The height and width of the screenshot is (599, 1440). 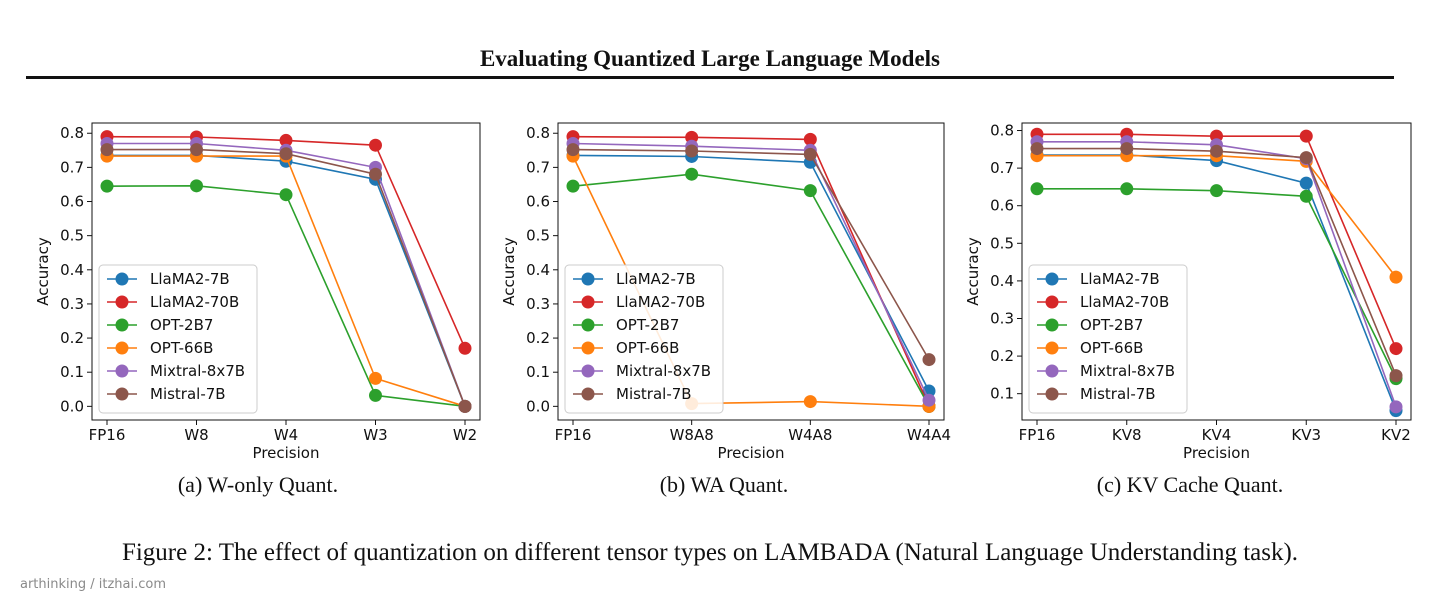 What do you see at coordinates (751, 254) in the screenshot?
I see `series-line-mistral-7b` at bounding box center [751, 254].